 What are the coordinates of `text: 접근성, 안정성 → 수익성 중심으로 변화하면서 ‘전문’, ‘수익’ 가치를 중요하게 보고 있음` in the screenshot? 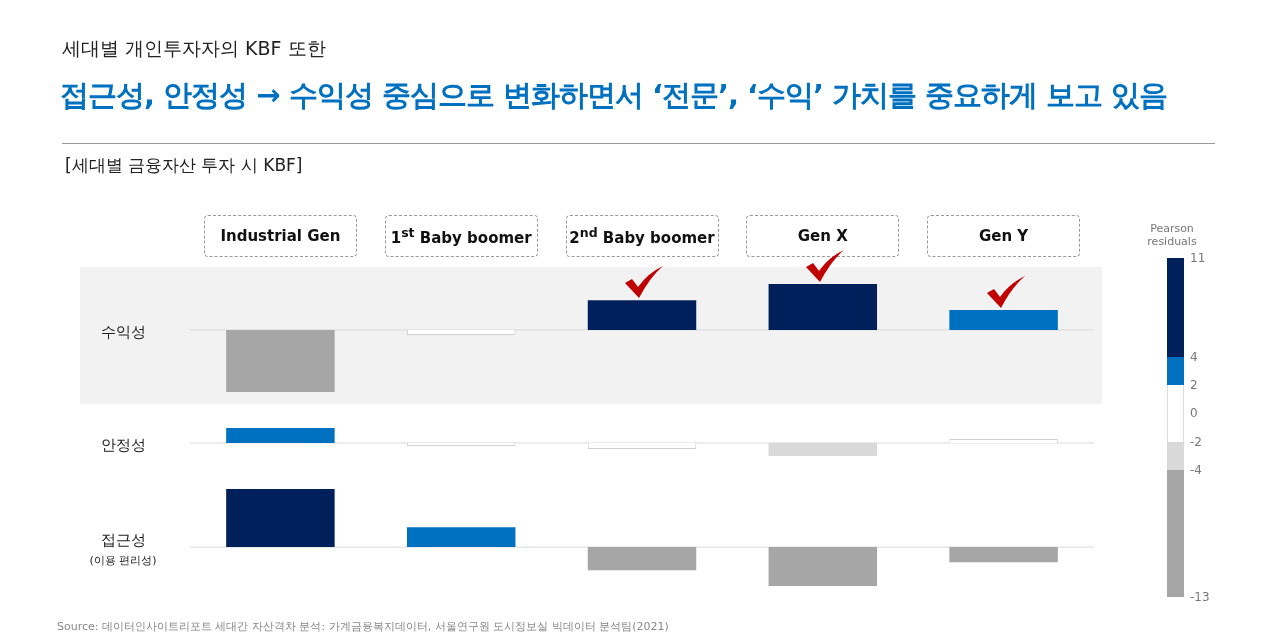 It's located at (614, 95).